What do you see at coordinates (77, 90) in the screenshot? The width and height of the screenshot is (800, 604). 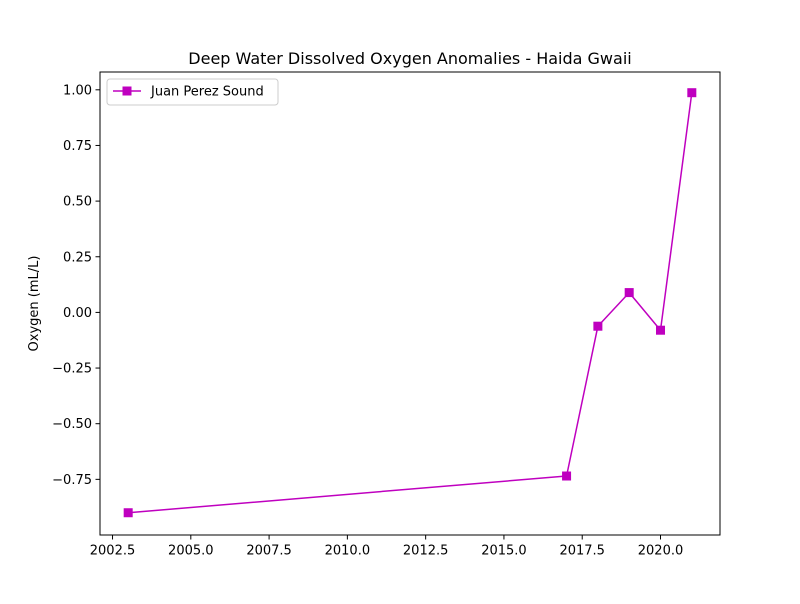 I see `y-tick-label: 1.00` at bounding box center [77, 90].